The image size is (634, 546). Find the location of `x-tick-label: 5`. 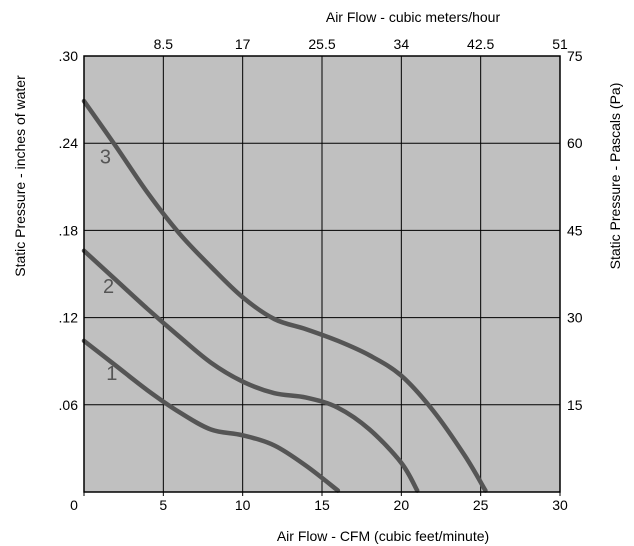

x-tick-label: 5 is located at coordinates (163, 505).